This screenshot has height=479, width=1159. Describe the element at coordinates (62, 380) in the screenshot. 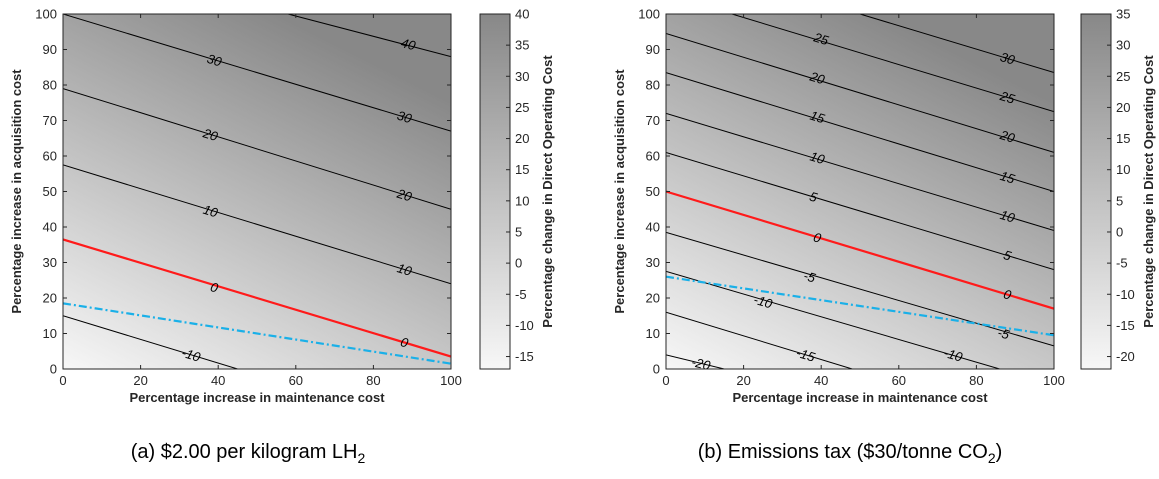

I see `x-tick-label: 0` at that location.